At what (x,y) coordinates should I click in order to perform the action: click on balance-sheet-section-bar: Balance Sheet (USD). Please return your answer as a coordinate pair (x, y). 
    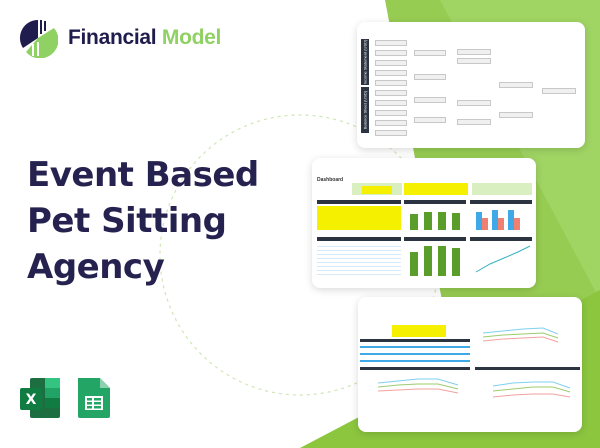
    Looking at the image, I should click on (365, 110).